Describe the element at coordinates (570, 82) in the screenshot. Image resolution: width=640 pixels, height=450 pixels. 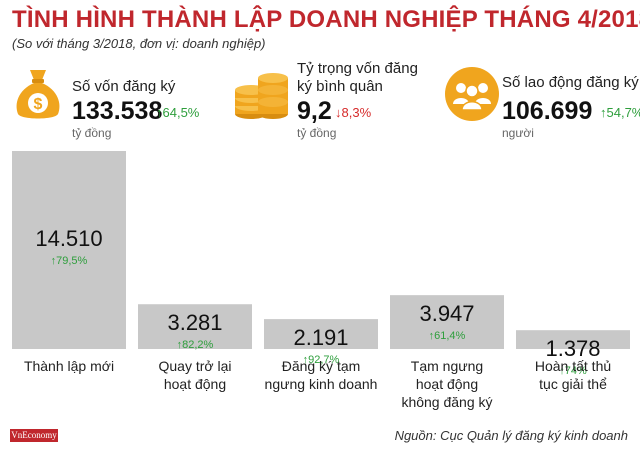
I see `stat-label: Số lao động đăng ký` at that location.